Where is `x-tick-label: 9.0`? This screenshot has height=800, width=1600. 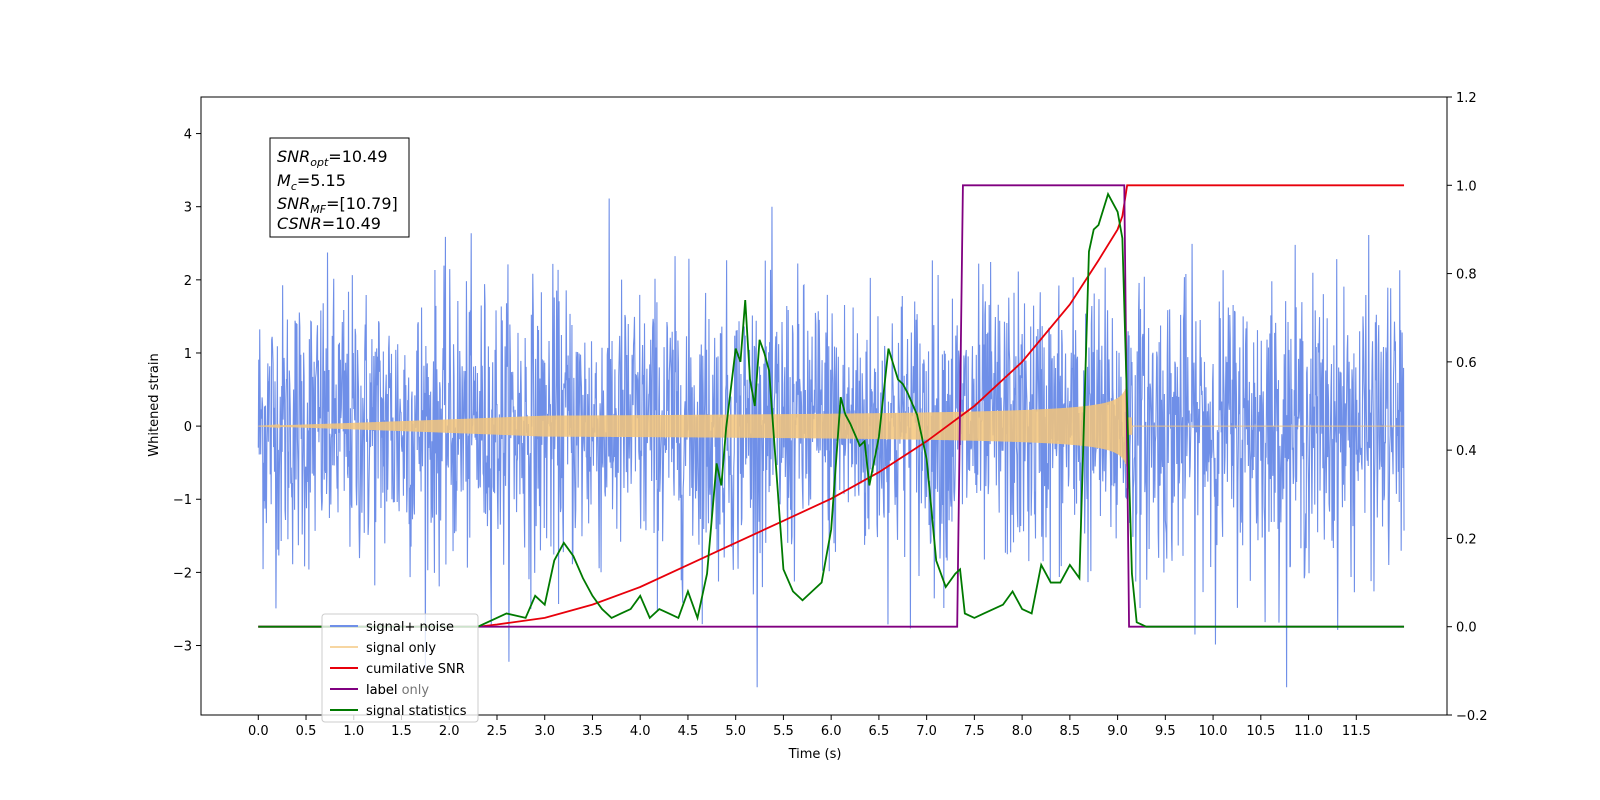 x-tick-label: 9.0 is located at coordinates (1117, 731).